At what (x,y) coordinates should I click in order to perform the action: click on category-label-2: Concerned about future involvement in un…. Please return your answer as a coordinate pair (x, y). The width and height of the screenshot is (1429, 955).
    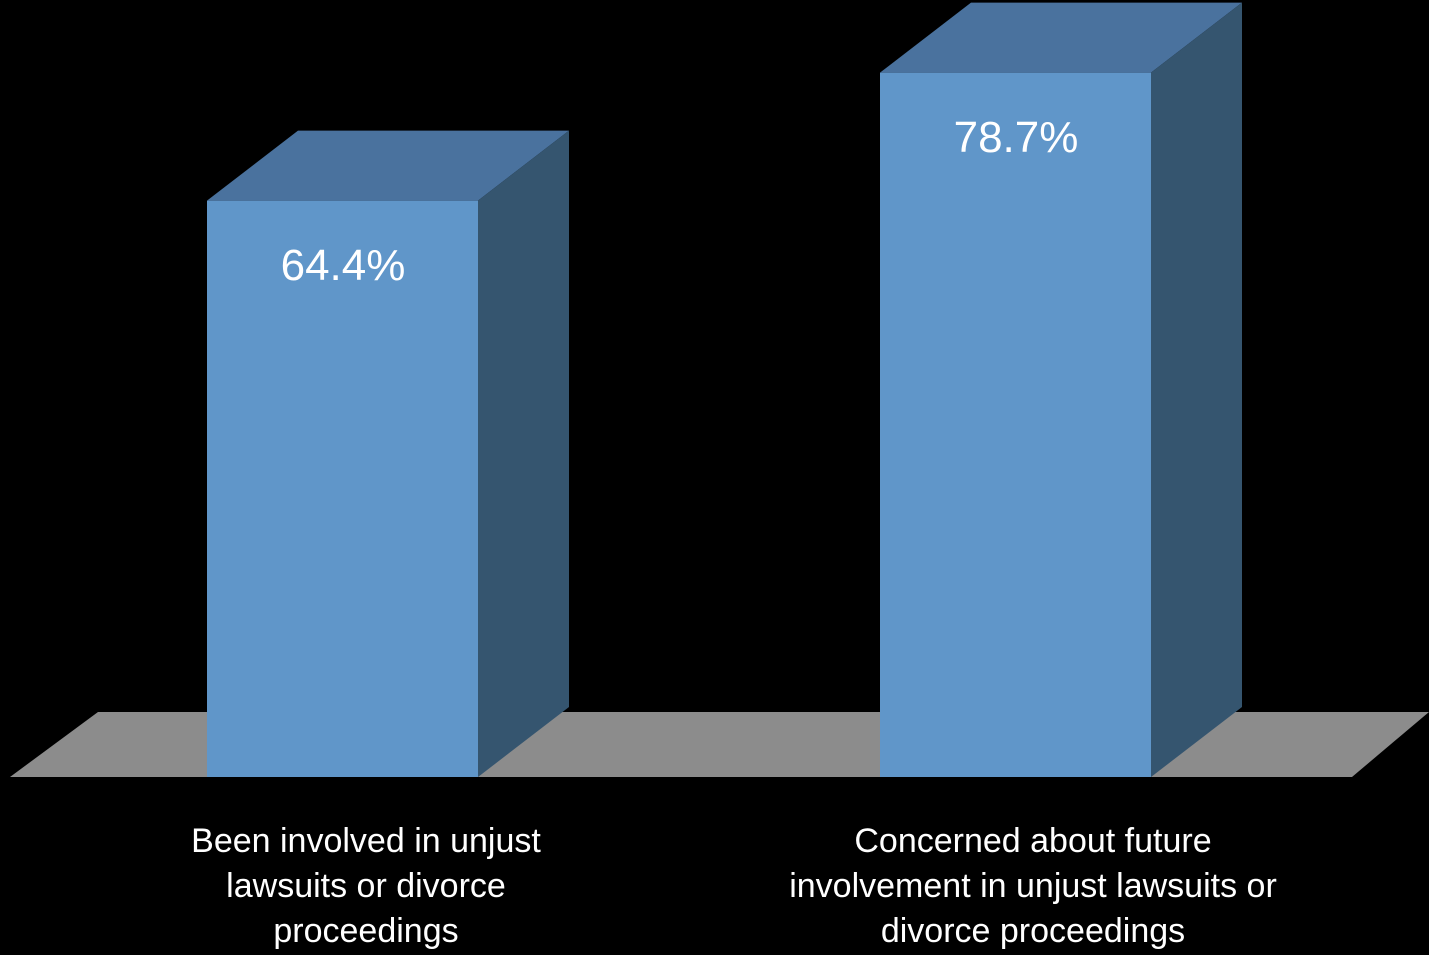
    Looking at the image, I should click on (1033, 886).